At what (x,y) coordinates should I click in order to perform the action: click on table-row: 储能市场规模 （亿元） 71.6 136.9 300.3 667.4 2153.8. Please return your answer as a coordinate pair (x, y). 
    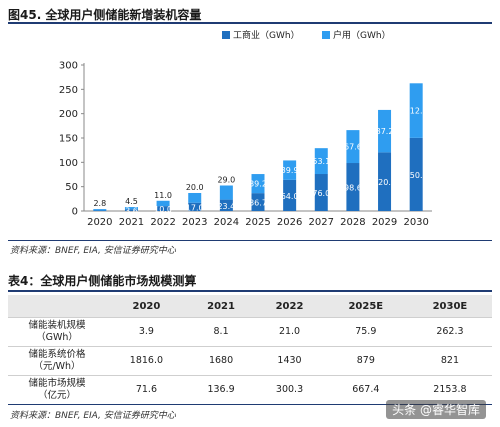
    Looking at the image, I should click on (250, 390).